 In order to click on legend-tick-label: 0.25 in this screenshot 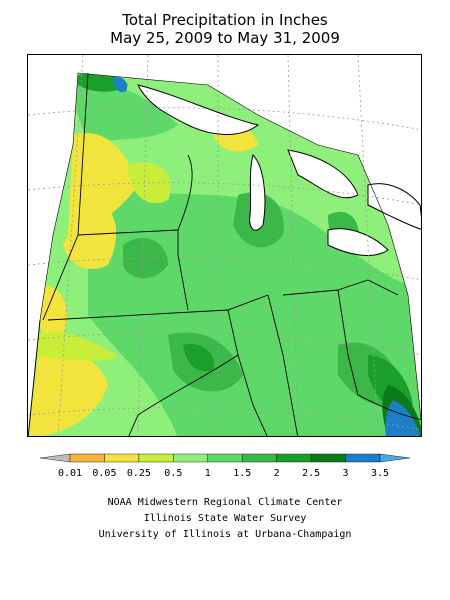, I will do `click(139, 473)`.